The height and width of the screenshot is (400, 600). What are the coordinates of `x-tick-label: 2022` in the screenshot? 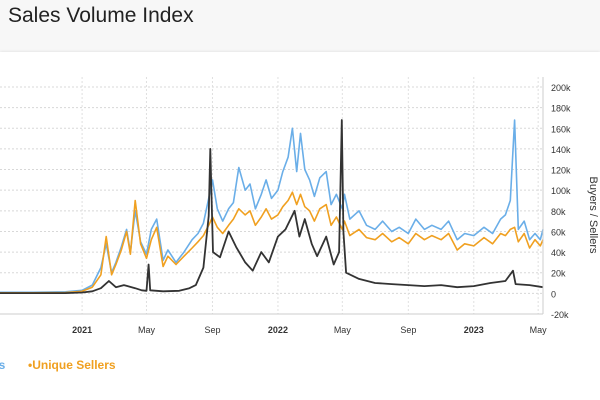 It's located at (278, 330).